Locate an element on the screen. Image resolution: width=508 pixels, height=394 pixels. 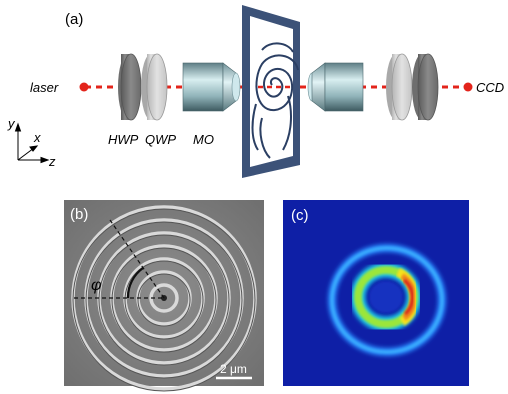
qwp-plate is located at coordinates (154, 87).